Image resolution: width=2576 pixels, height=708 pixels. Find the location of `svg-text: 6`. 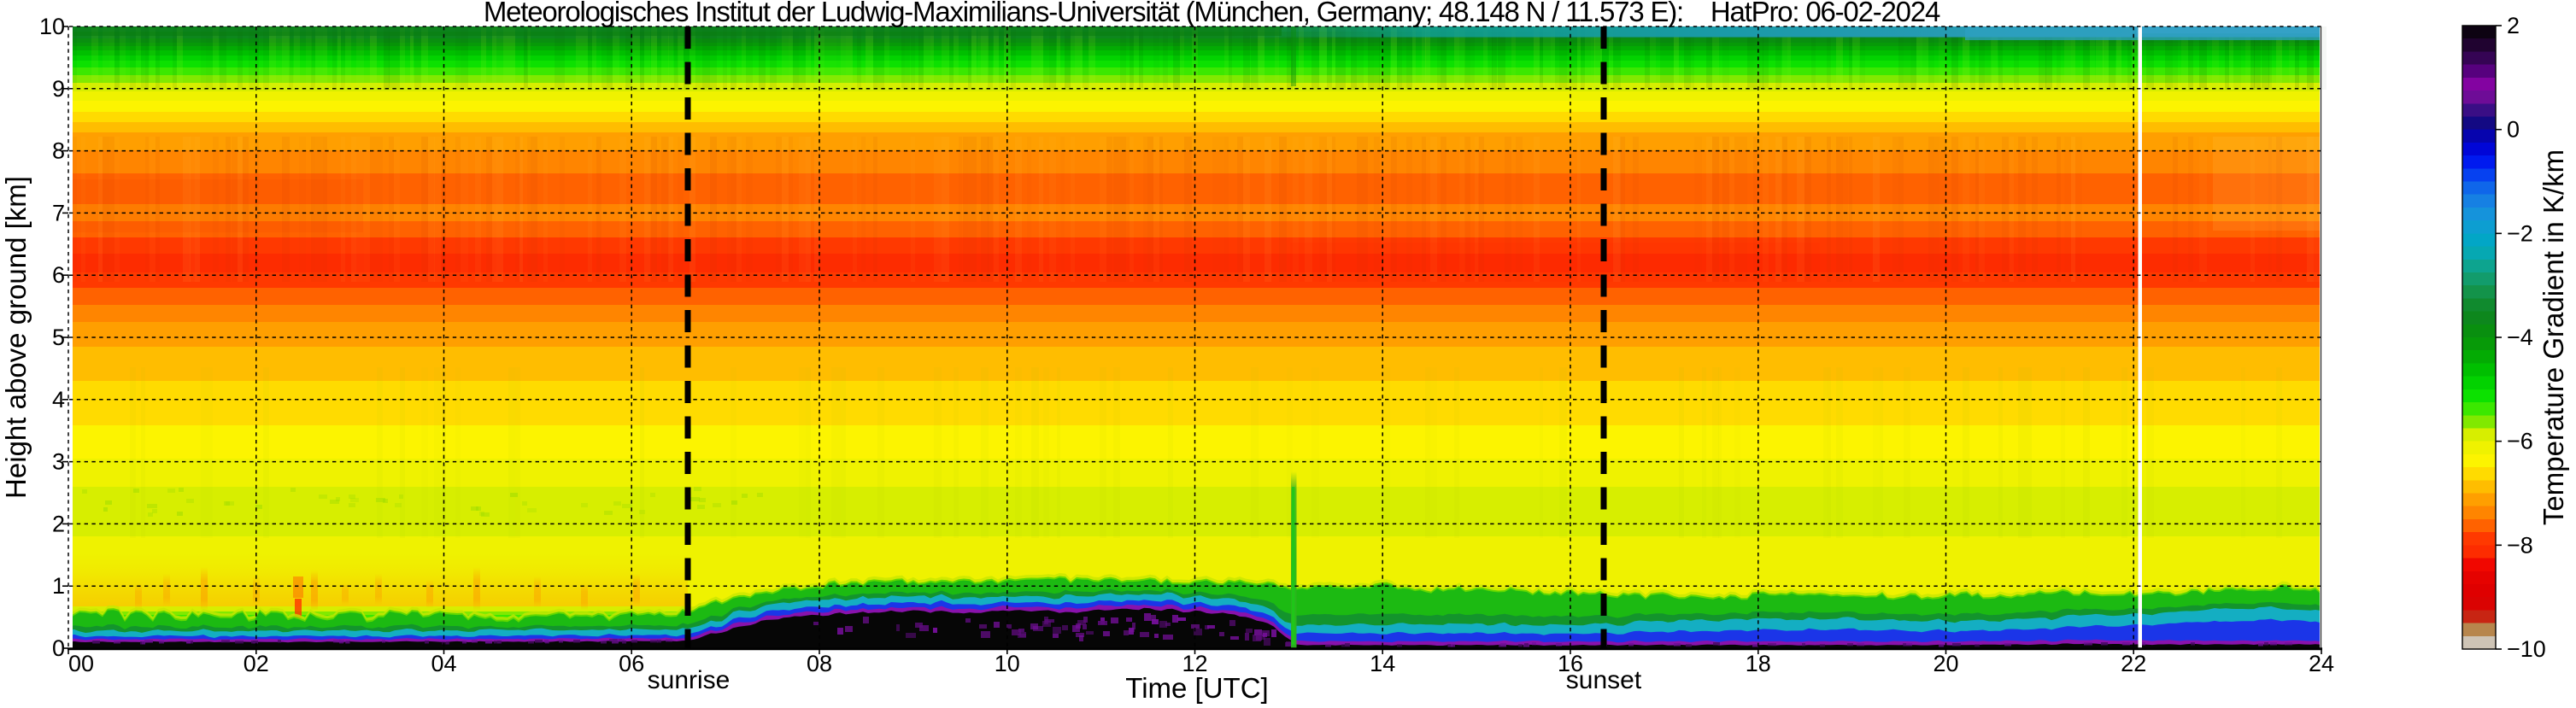

svg-text: 6 is located at coordinates (59, 275).